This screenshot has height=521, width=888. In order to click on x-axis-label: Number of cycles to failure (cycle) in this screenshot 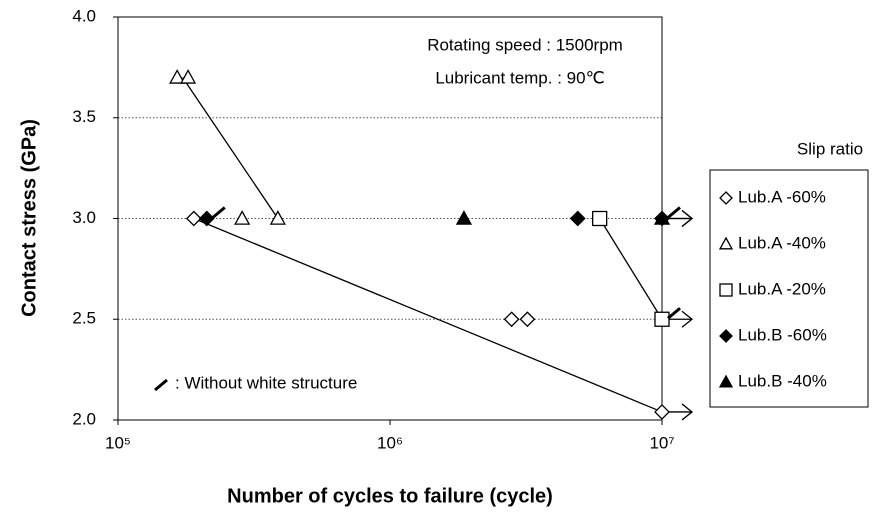, I will do `click(390, 496)`.